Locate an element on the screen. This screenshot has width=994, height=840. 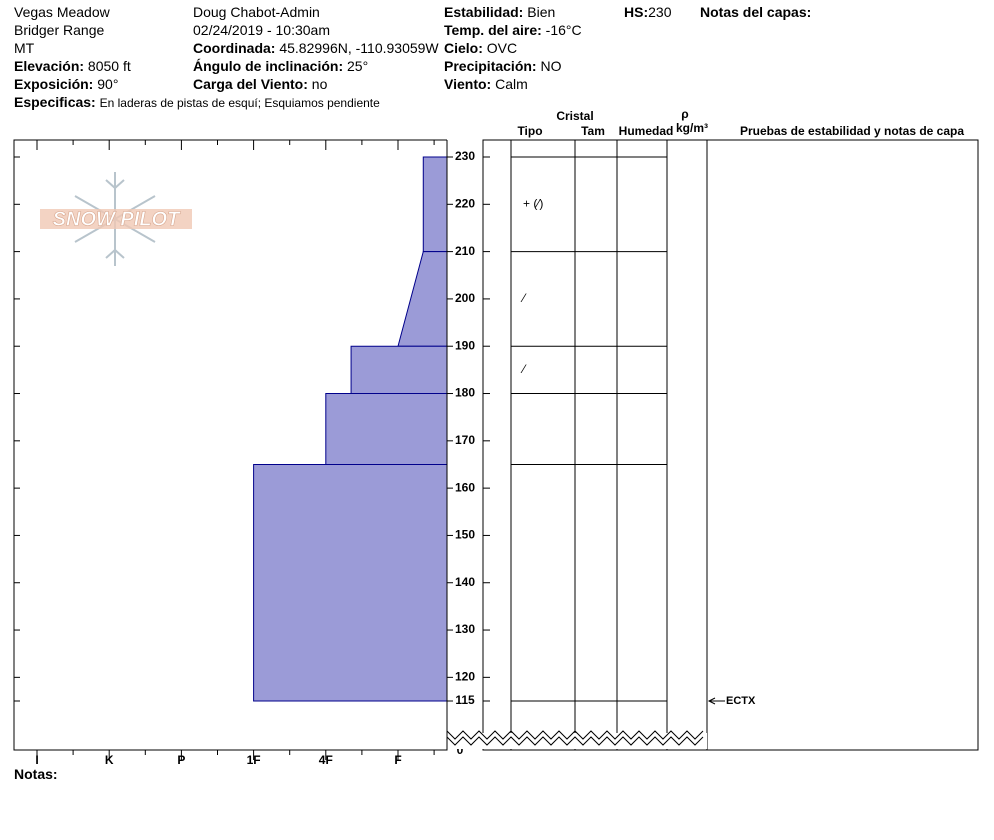
field: Elevación: 8050 ft is located at coordinates (72, 66).